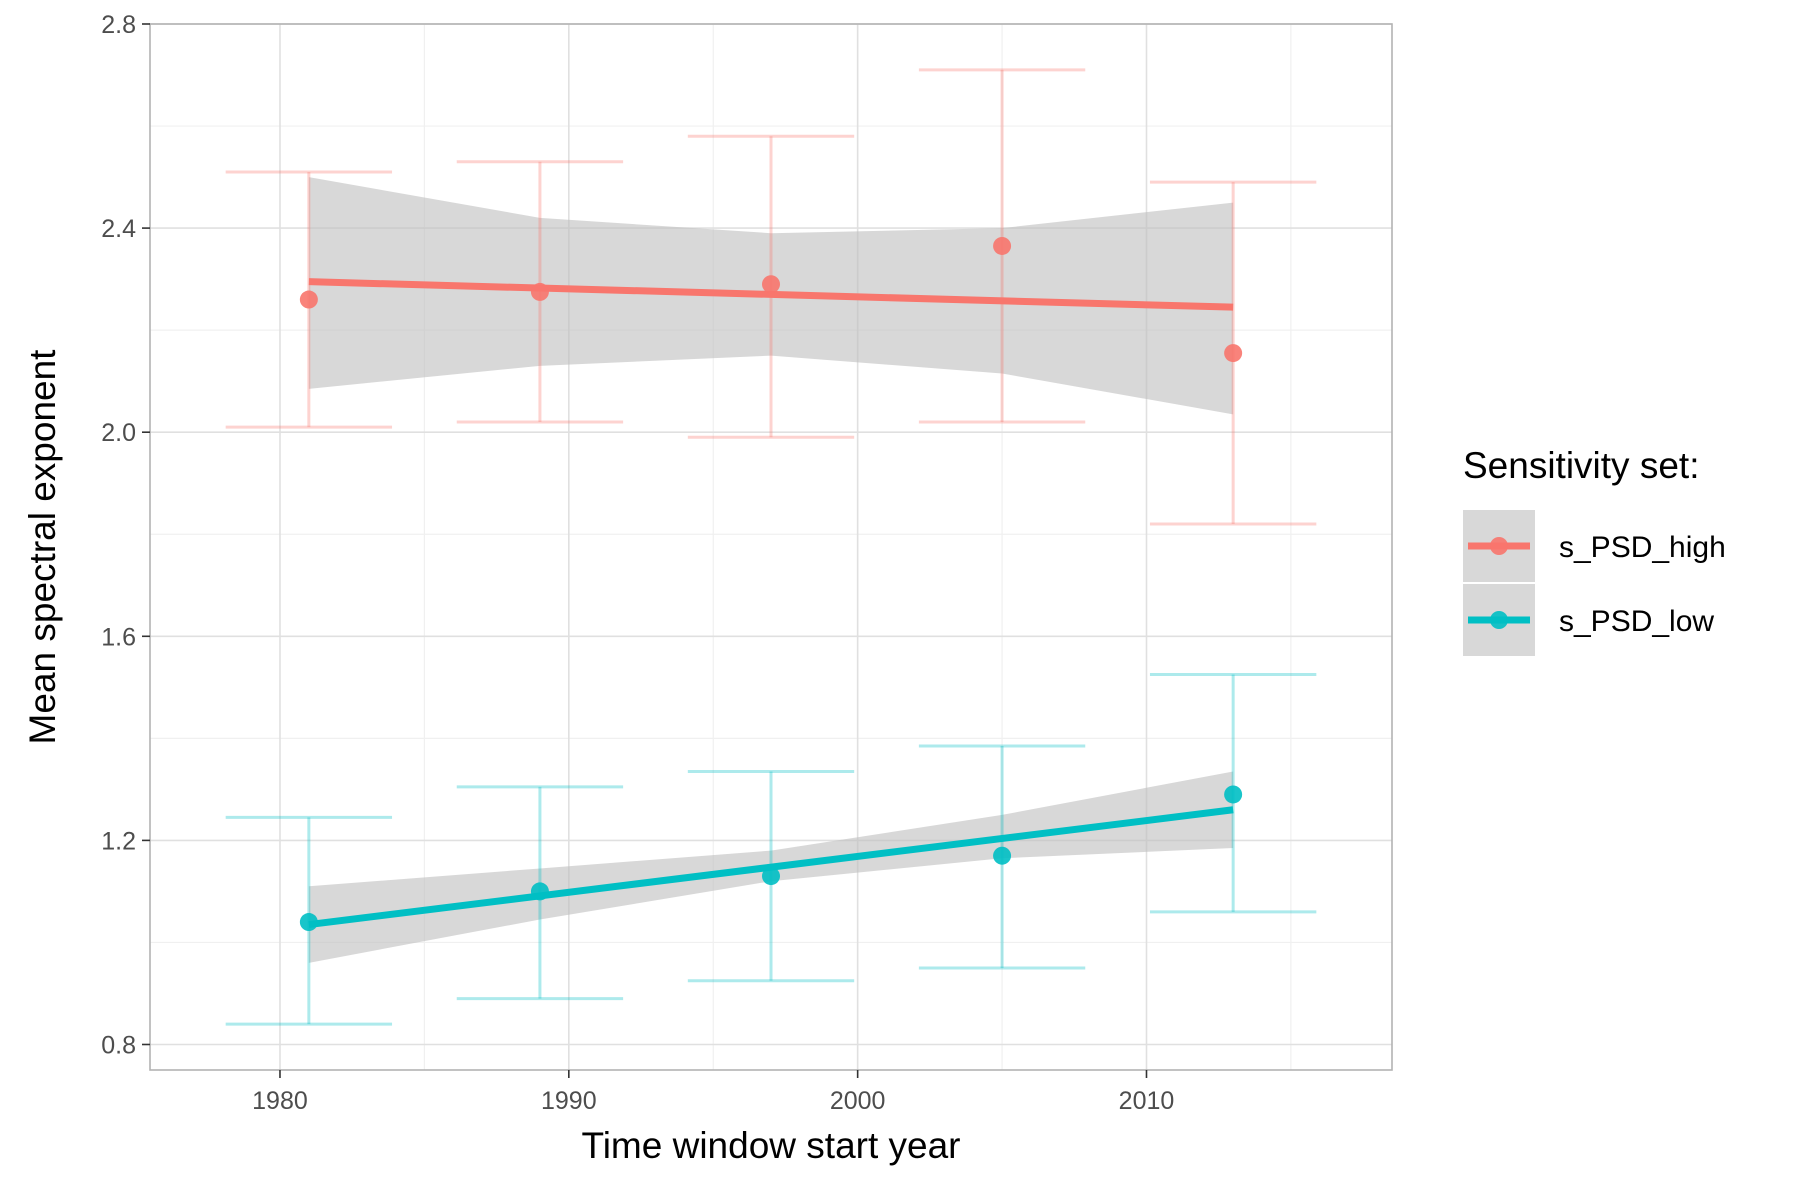  I want to click on y-tick-label: 0.8, so click(118, 1045).